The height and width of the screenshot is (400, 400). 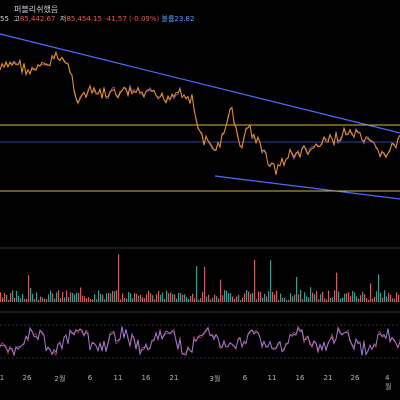 I want to click on time-axis-tick: 2월, so click(x=60, y=379).